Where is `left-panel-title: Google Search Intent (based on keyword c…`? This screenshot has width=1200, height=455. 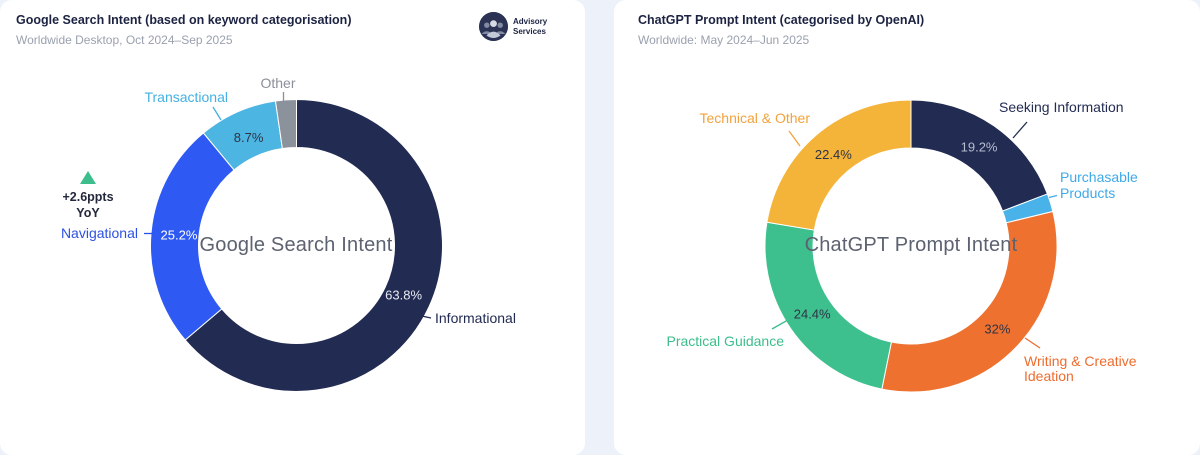 left-panel-title: Google Search Intent (based on keyword c… is located at coordinates (184, 20).